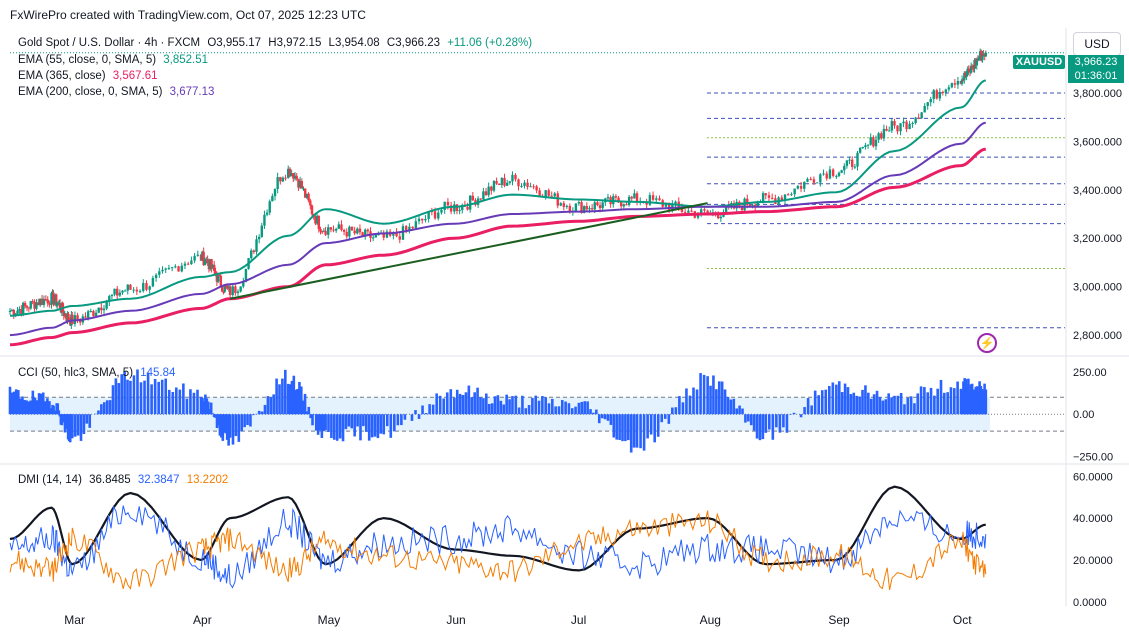  I want to click on ema365-legend: EMA (365, close) 3,567.61, so click(90, 76).